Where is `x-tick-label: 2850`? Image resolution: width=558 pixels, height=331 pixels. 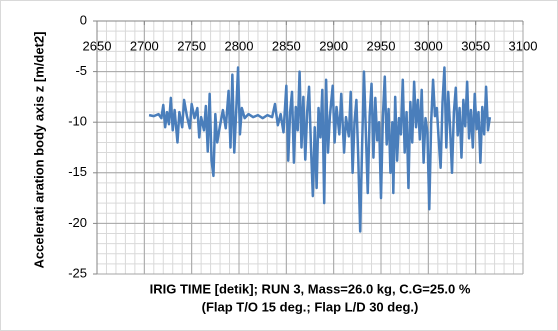
x-tick-label: 2850 is located at coordinates (286, 45).